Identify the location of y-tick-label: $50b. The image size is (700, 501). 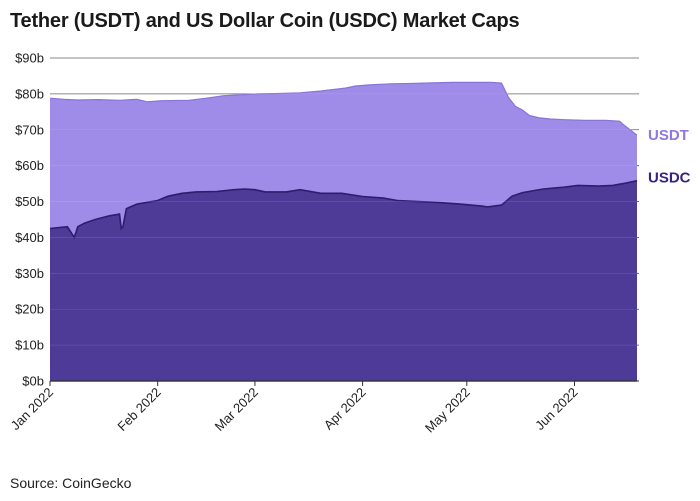
(29, 201).